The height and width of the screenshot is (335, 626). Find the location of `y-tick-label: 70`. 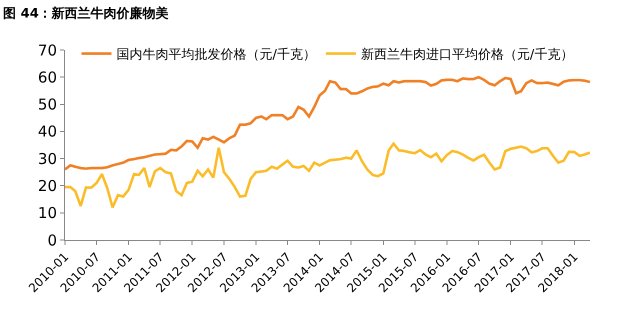

y-tick-label: 70 is located at coordinates (47, 50).